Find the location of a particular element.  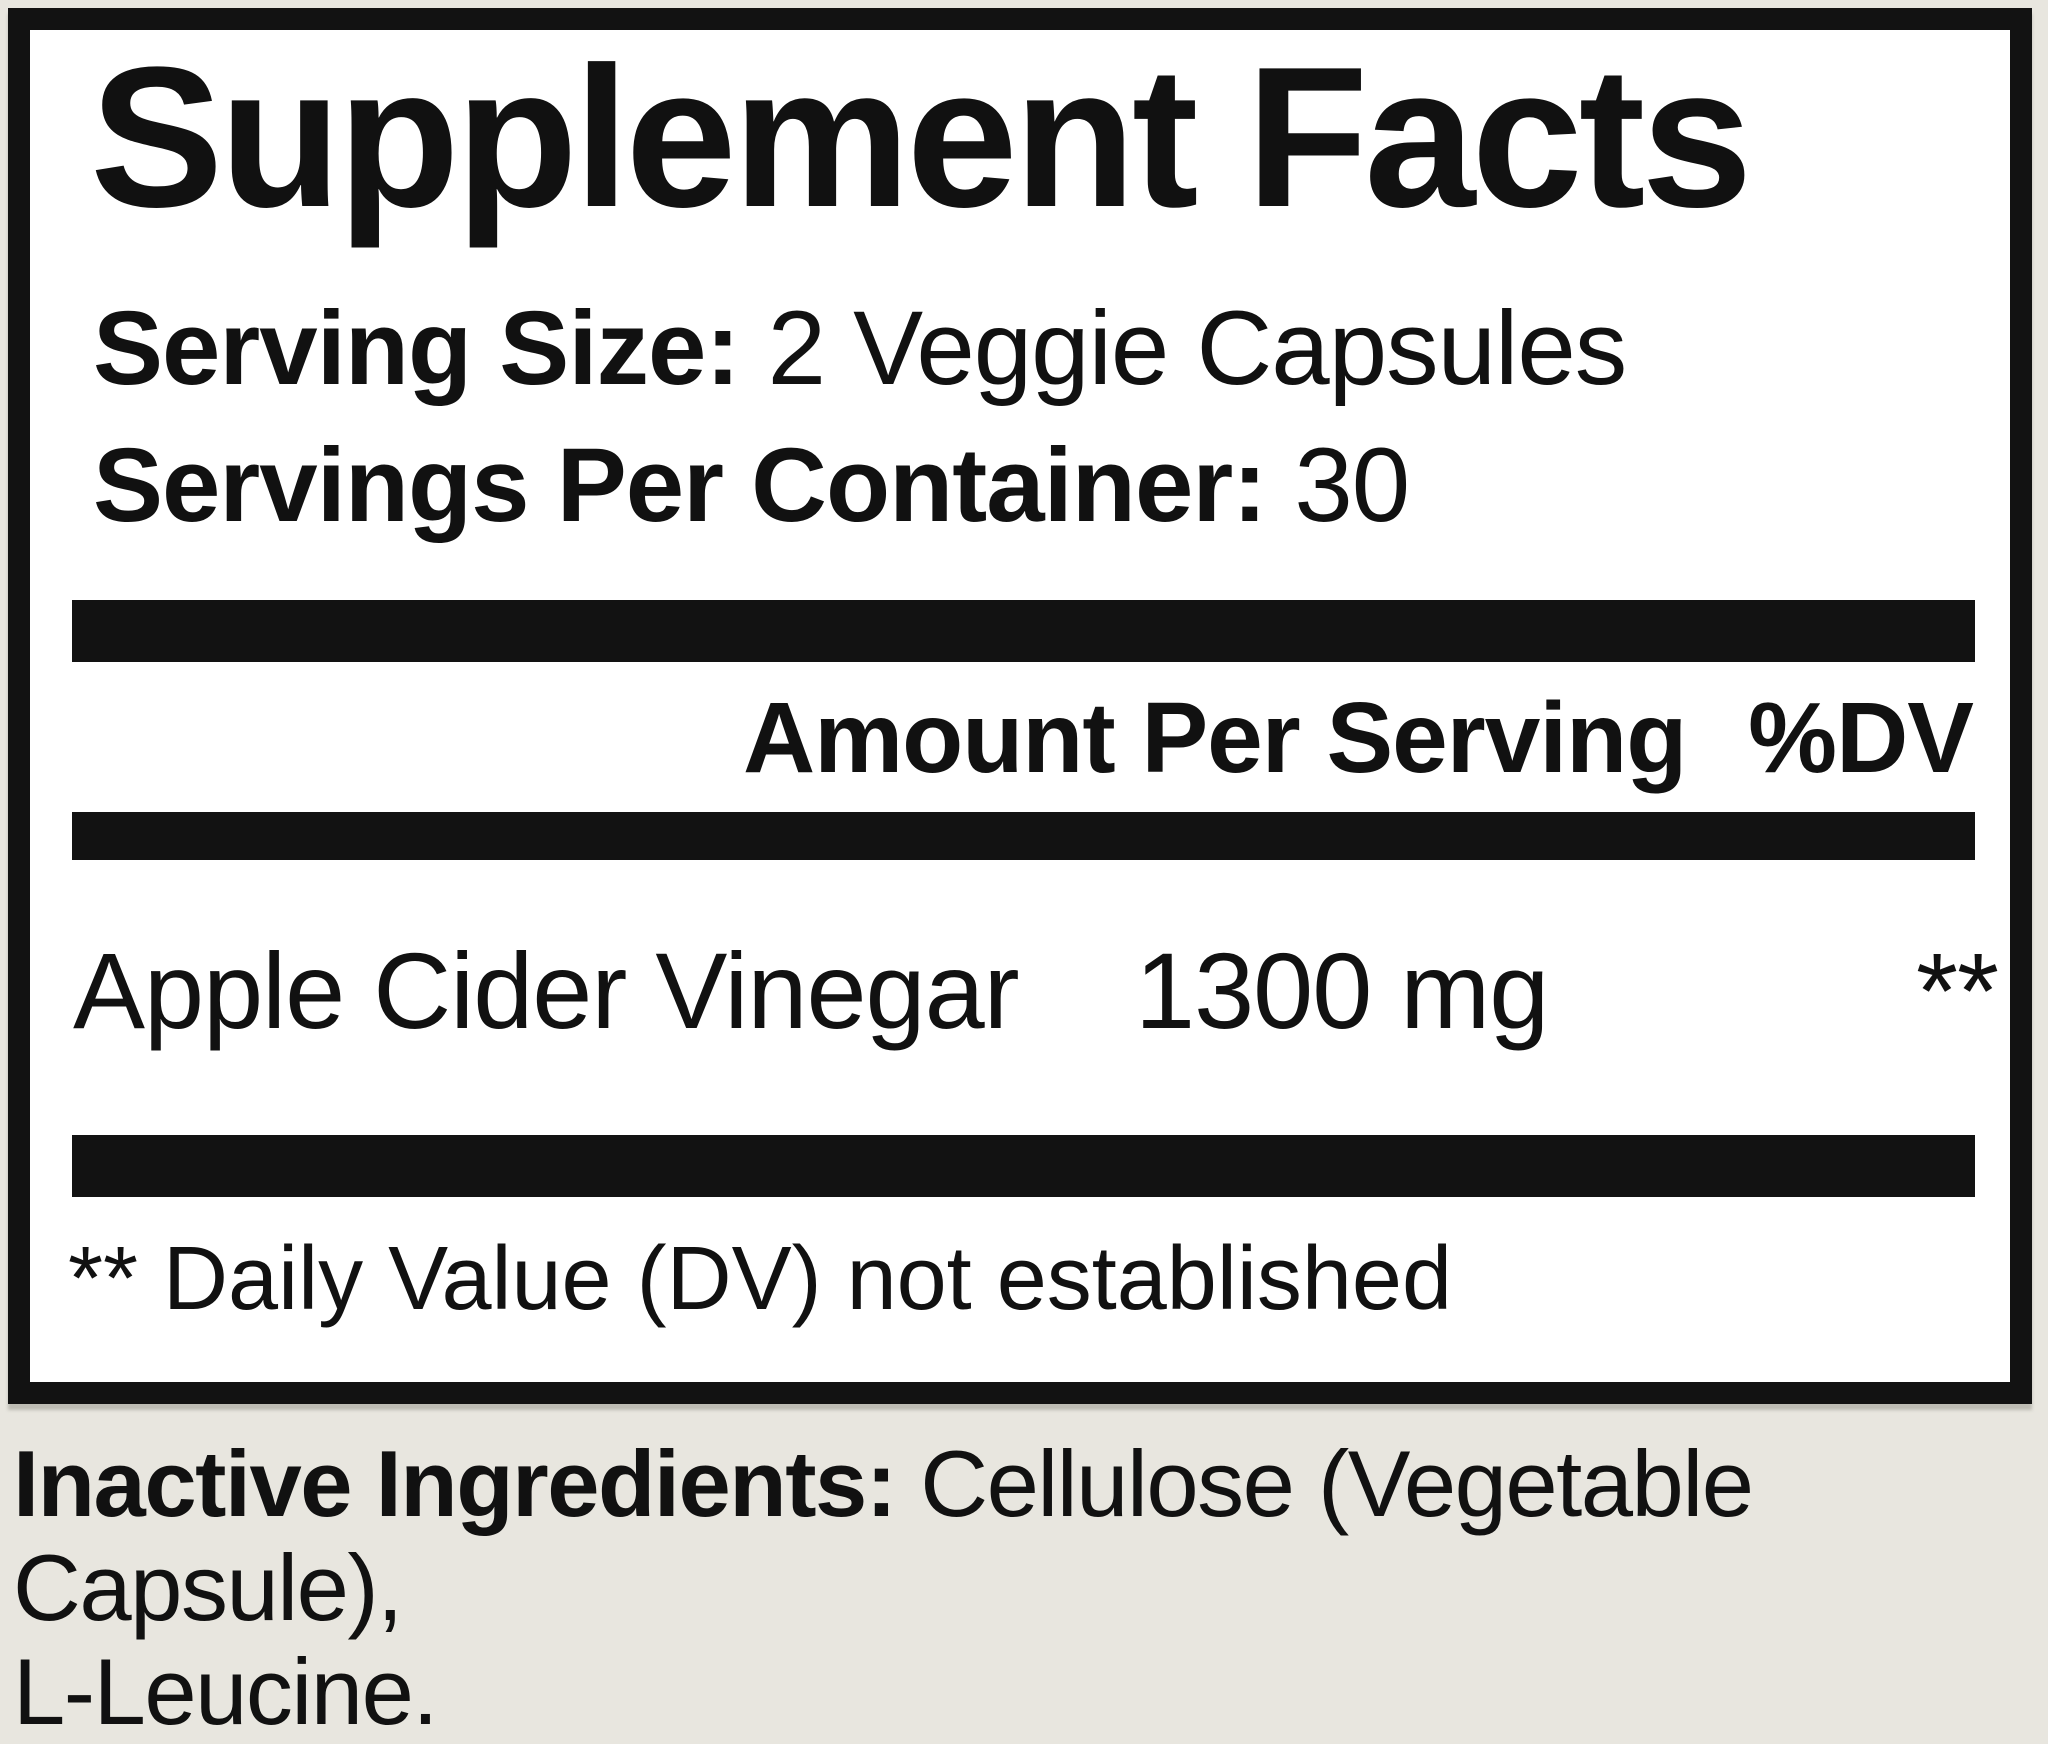

daily-value-footnote: ** Daily Value (DV) not established is located at coordinates (760, 1279).